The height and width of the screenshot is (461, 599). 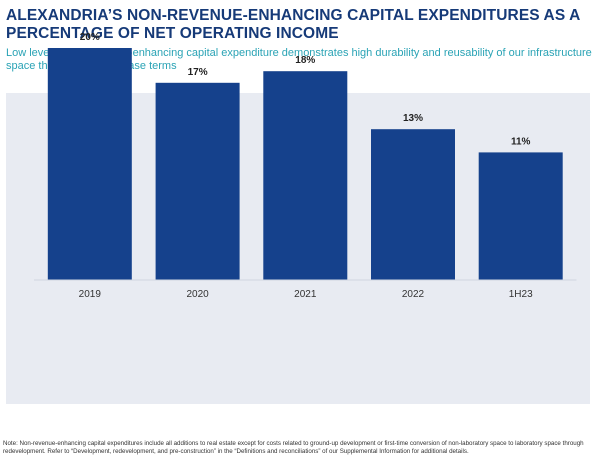 What do you see at coordinates (90, 294) in the screenshot?
I see `x-tick-label-2019: 2019` at bounding box center [90, 294].